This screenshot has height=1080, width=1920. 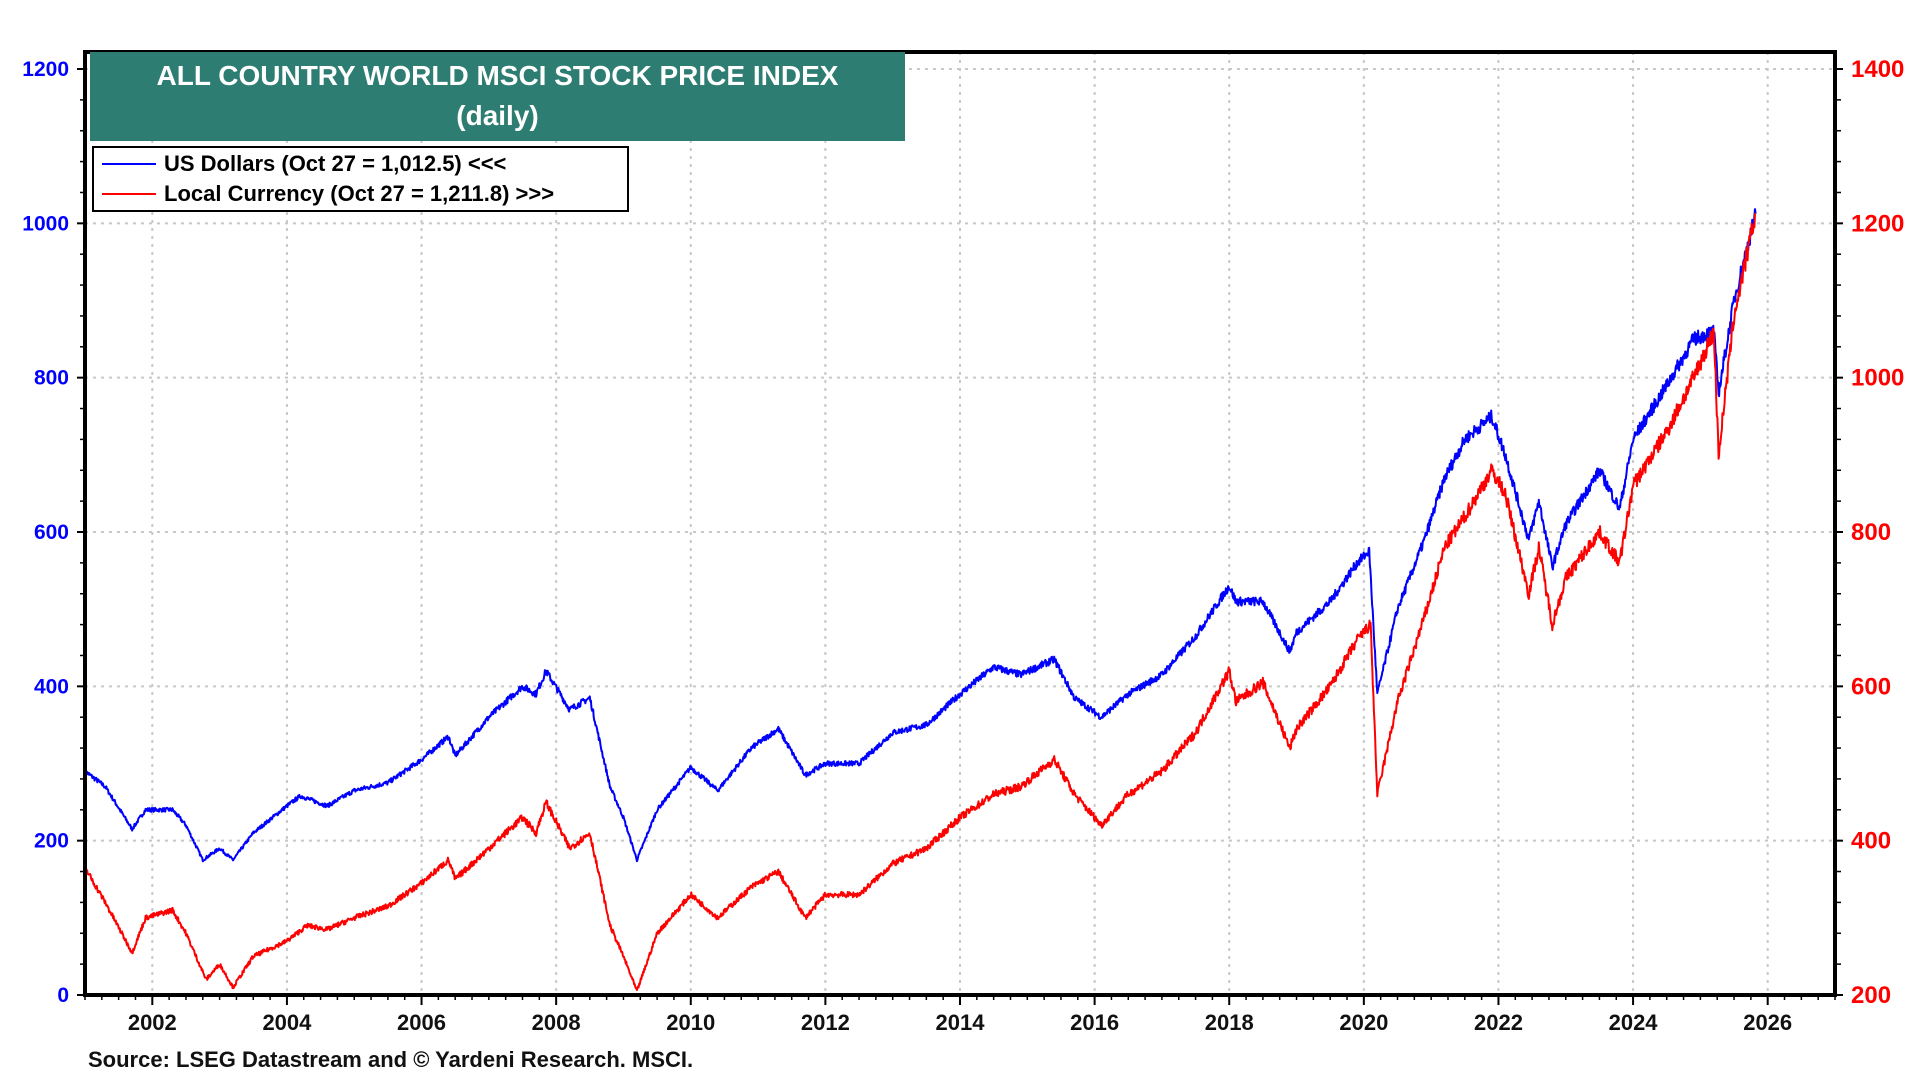 What do you see at coordinates (556, 1022) in the screenshot?
I see `x-tick-label: 2008` at bounding box center [556, 1022].